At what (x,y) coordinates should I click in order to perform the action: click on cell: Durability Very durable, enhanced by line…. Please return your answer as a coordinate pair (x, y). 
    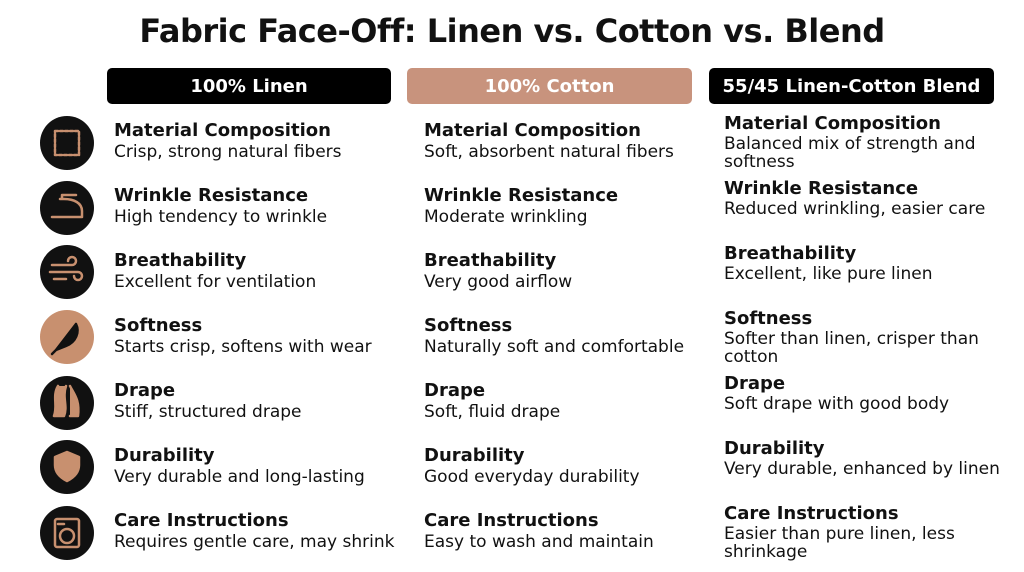
    Looking at the image, I should click on (869, 458).